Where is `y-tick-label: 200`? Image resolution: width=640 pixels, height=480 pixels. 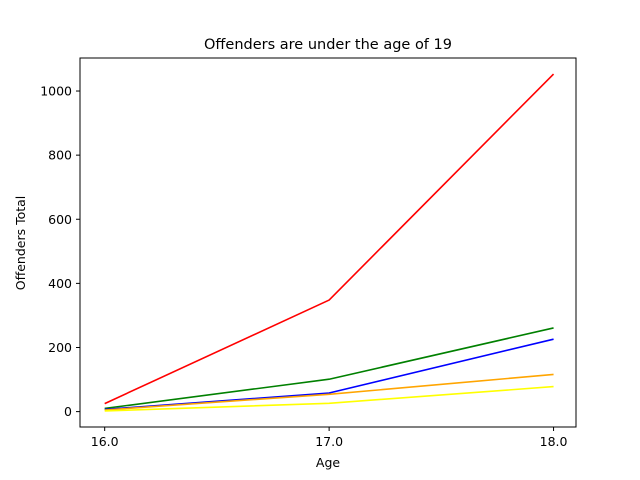 y-tick-label: 200 is located at coordinates (60, 347).